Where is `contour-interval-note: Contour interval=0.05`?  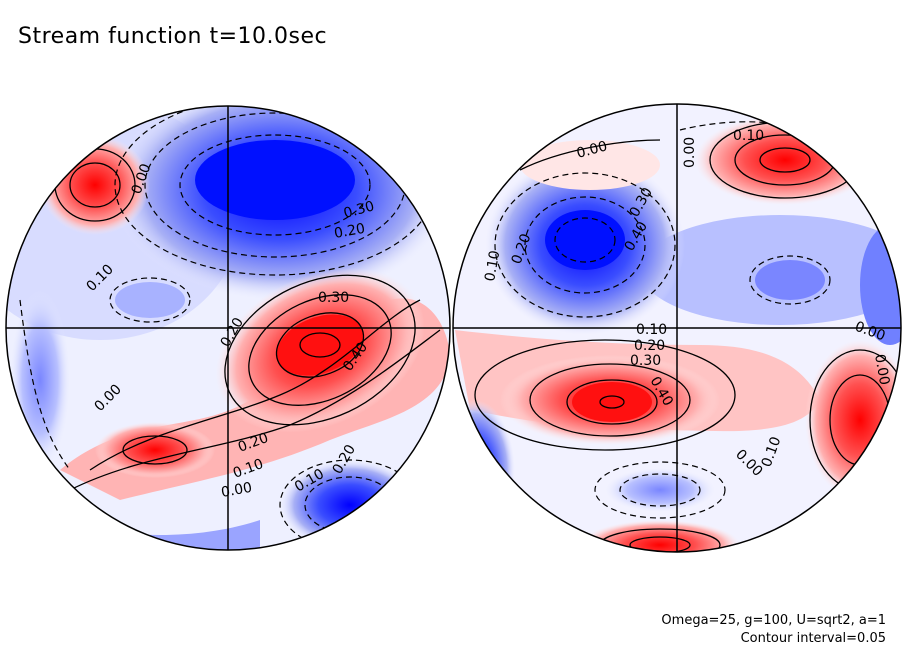
contour-interval-note: Contour interval=0.05 is located at coordinates (813, 638).